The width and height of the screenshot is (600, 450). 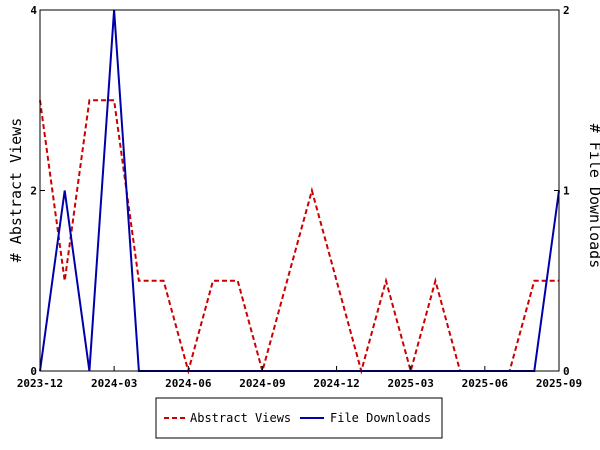 I want to click on legend: Abstract Views File Downloads, so click(x=299, y=418).